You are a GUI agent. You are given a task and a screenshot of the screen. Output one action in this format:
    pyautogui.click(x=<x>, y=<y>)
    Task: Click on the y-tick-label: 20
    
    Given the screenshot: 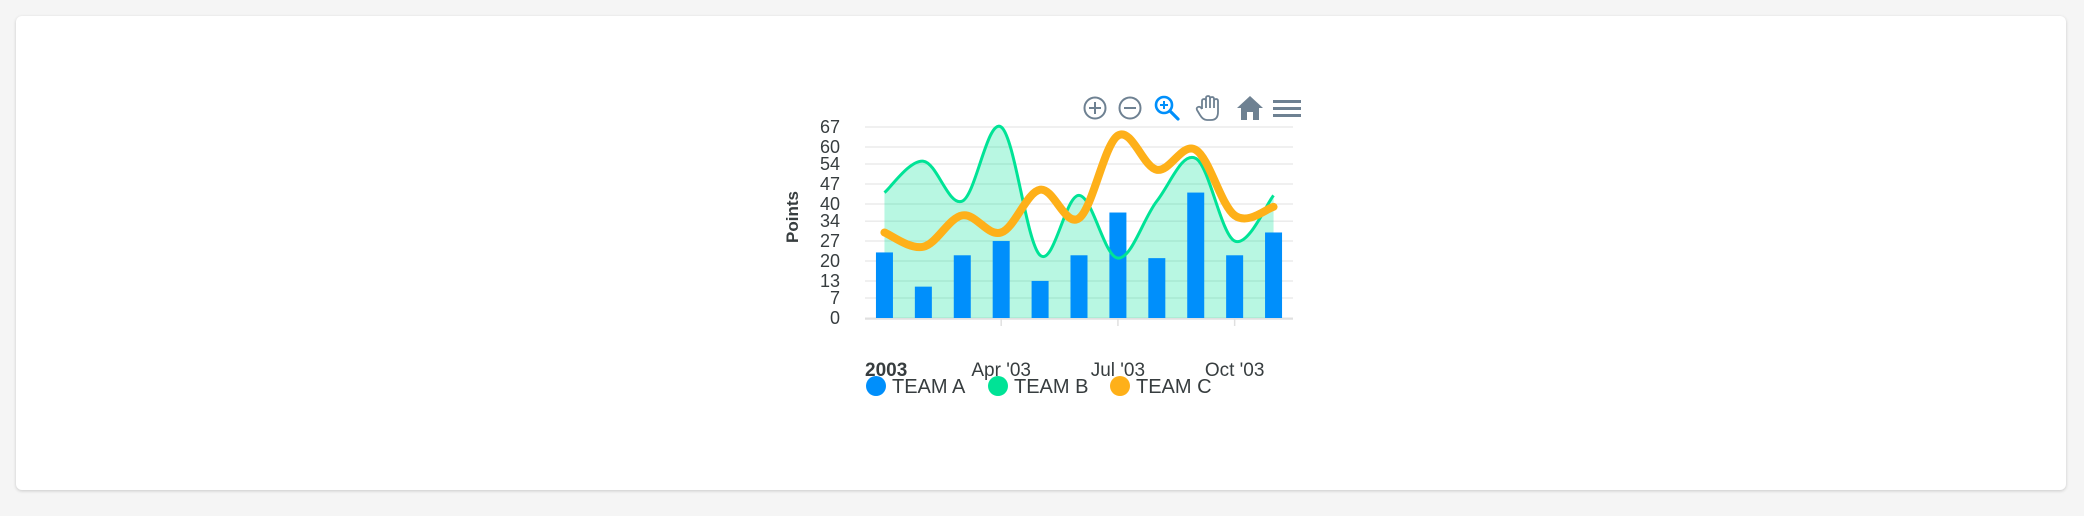 What is the action you would take?
    pyautogui.click(x=830, y=261)
    